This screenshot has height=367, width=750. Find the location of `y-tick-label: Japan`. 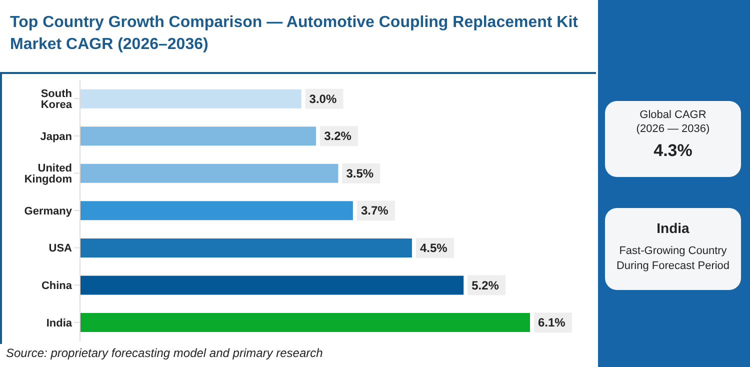

y-tick-label: Japan is located at coordinates (56, 136).